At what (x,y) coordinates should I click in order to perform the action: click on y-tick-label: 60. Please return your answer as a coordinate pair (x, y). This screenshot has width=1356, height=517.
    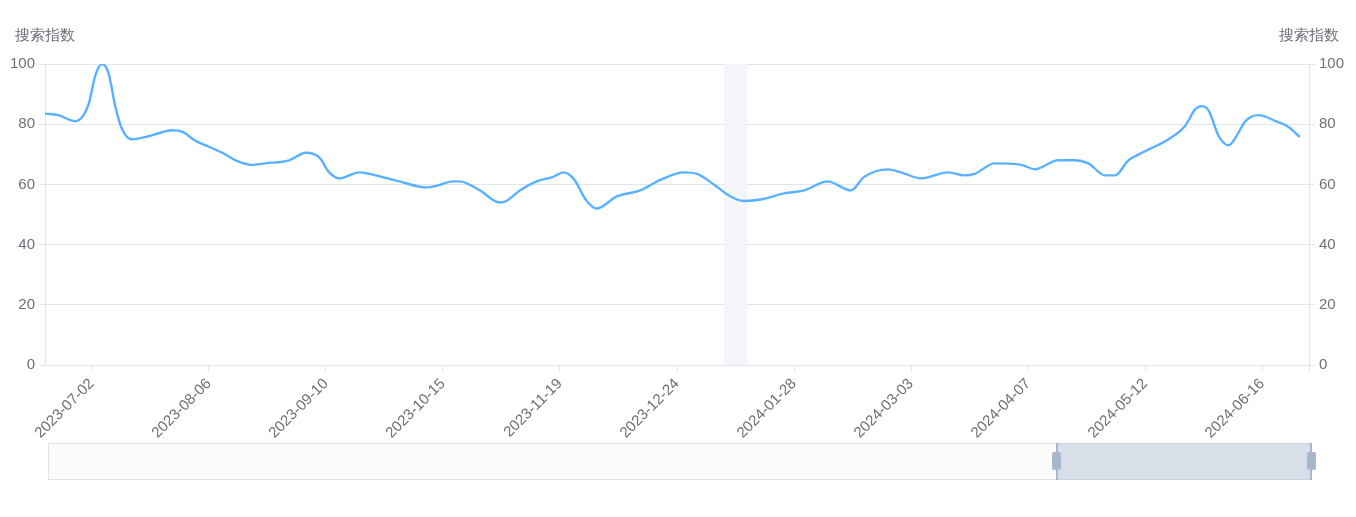
    Looking at the image, I should click on (26, 183).